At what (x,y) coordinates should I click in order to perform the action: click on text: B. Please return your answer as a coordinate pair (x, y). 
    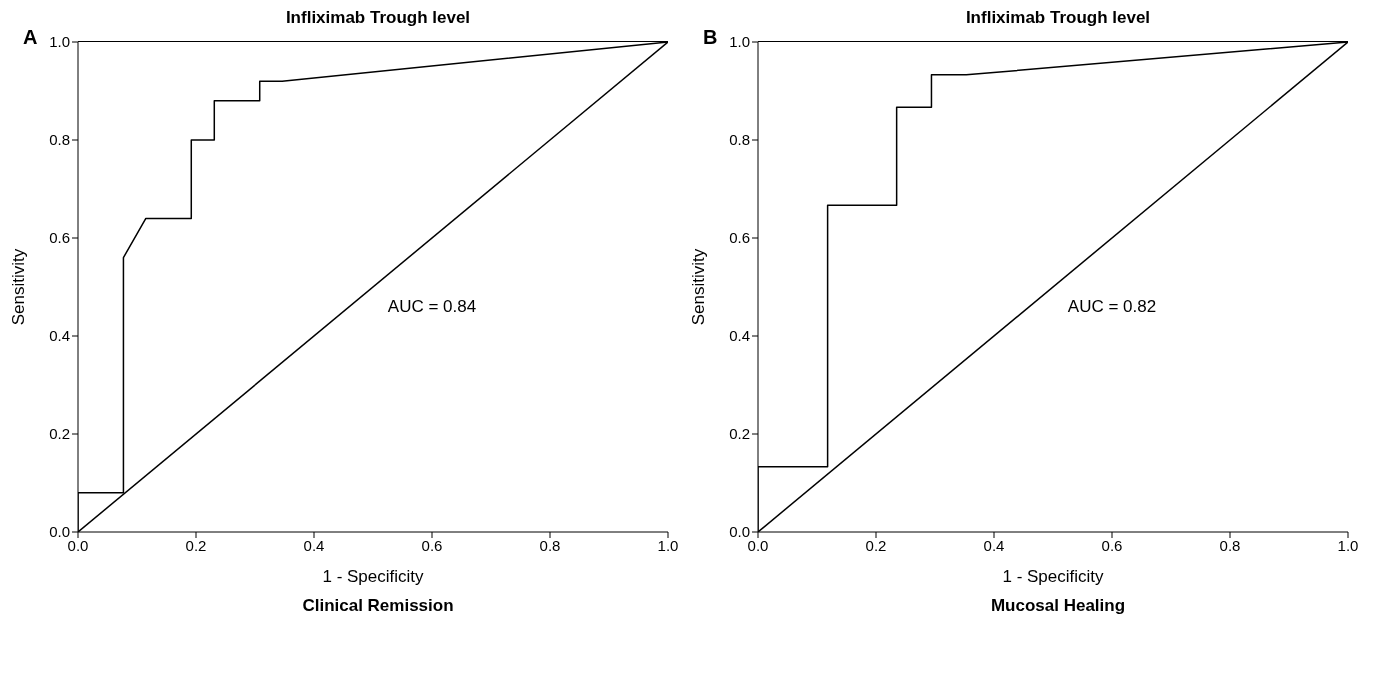
    Looking at the image, I should click on (710, 37).